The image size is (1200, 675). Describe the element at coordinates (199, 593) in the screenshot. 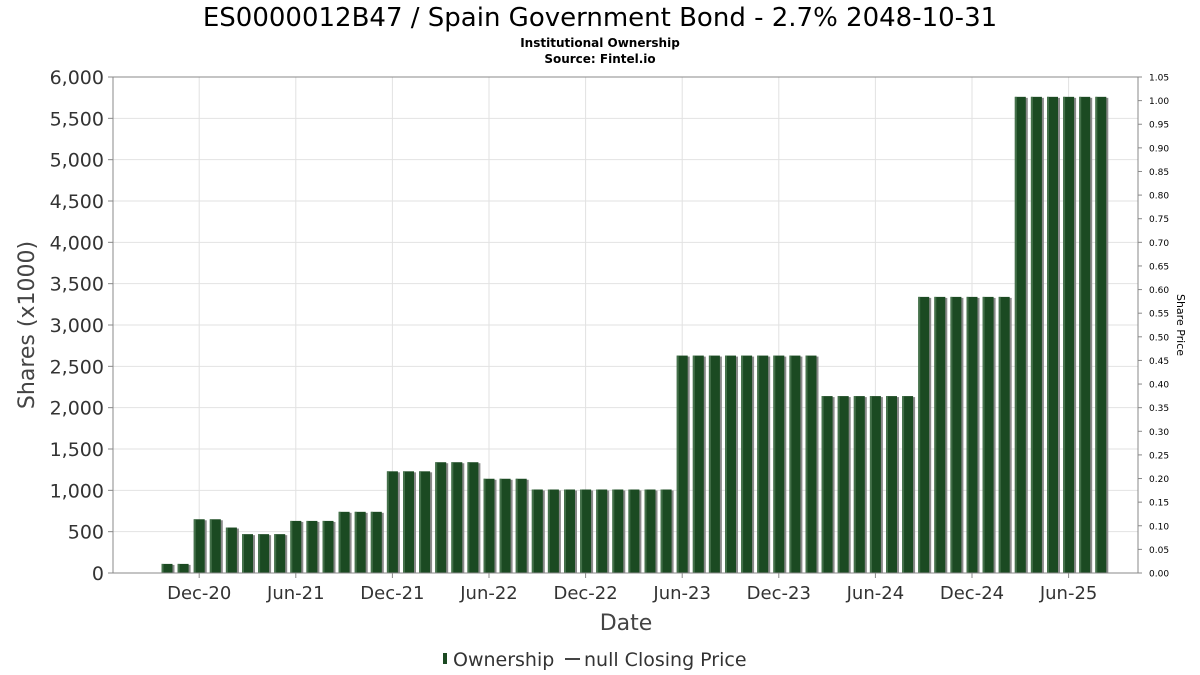

I see `x-tick-label: Dec-20` at that location.